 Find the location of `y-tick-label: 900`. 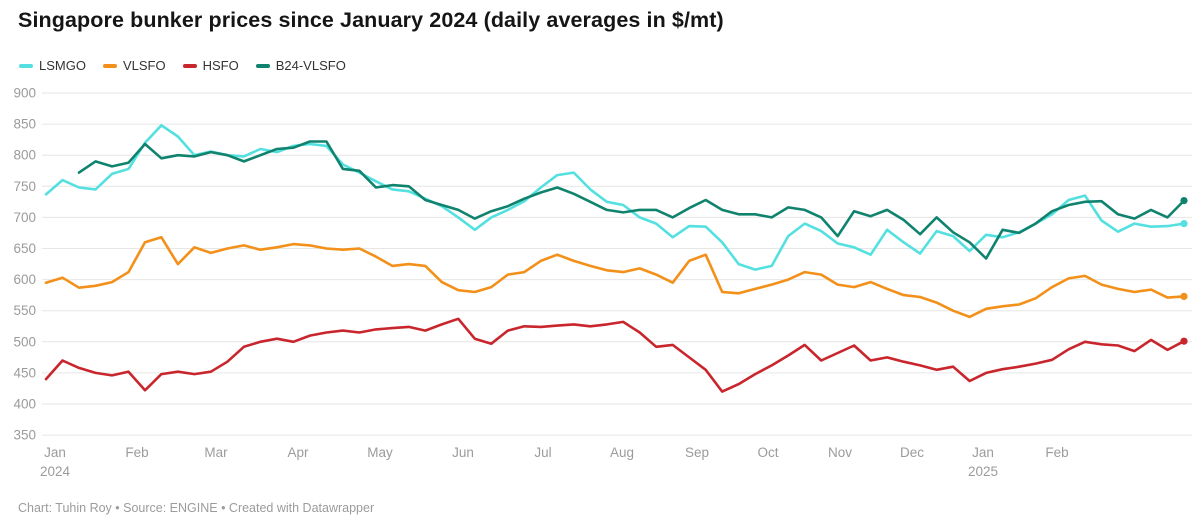

y-tick-label: 900 is located at coordinates (24, 93).